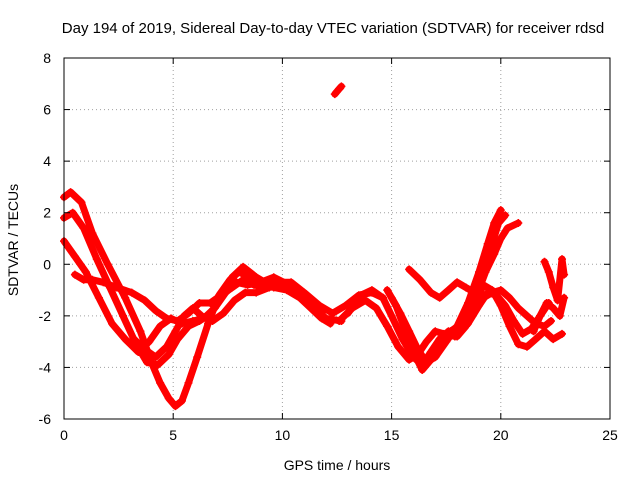 This screenshot has width=640, height=480. Describe the element at coordinates (13, 240) in the screenshot. I see `y-axis-label: SDTVAR / TECUs` at that location.